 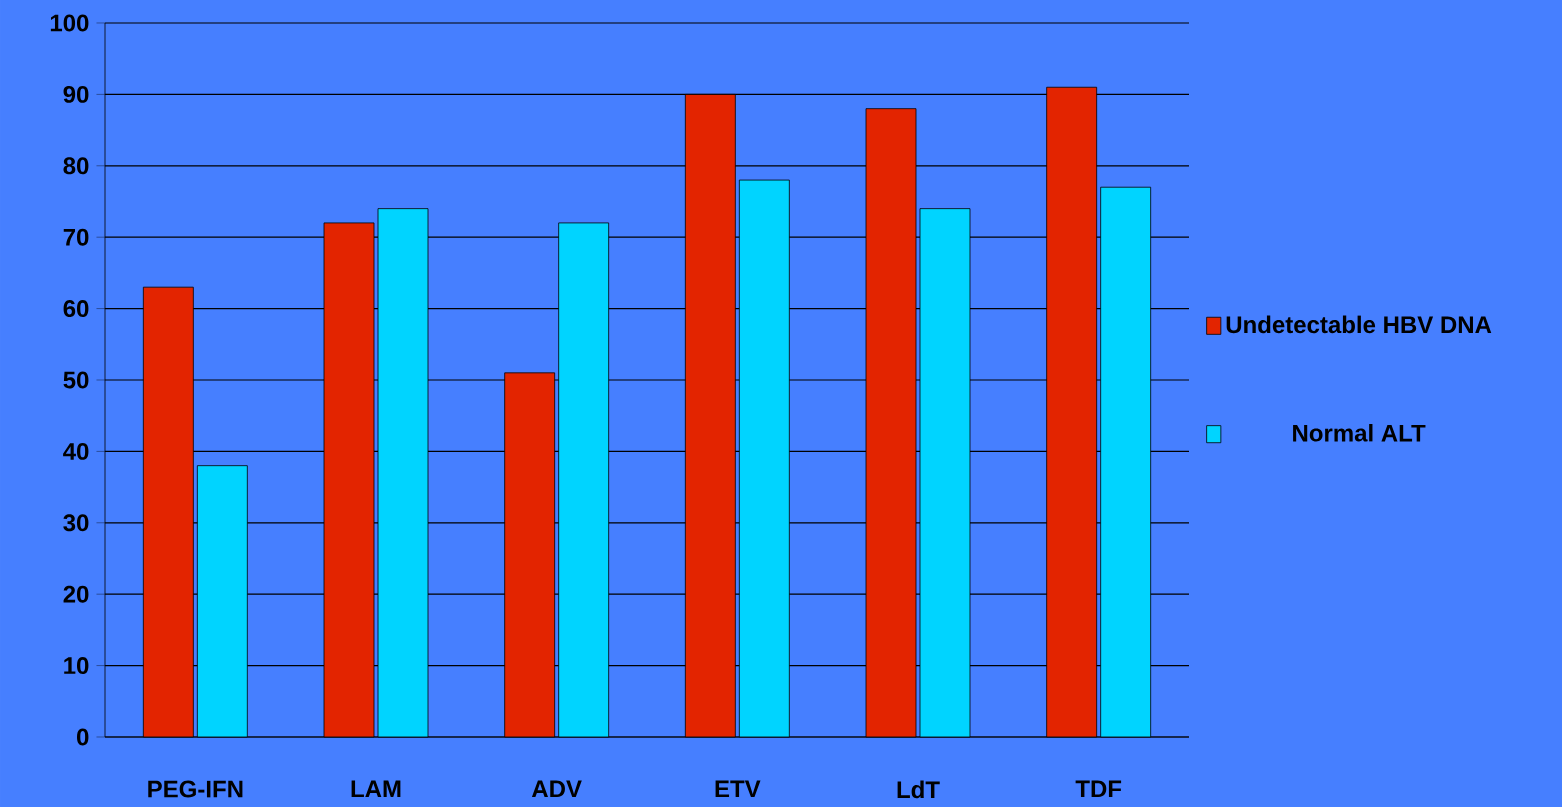 What do you see at coordinates (76, 94) in the screenshot?
I see `y-tick-label: 90` at bounding box center [76, 94].